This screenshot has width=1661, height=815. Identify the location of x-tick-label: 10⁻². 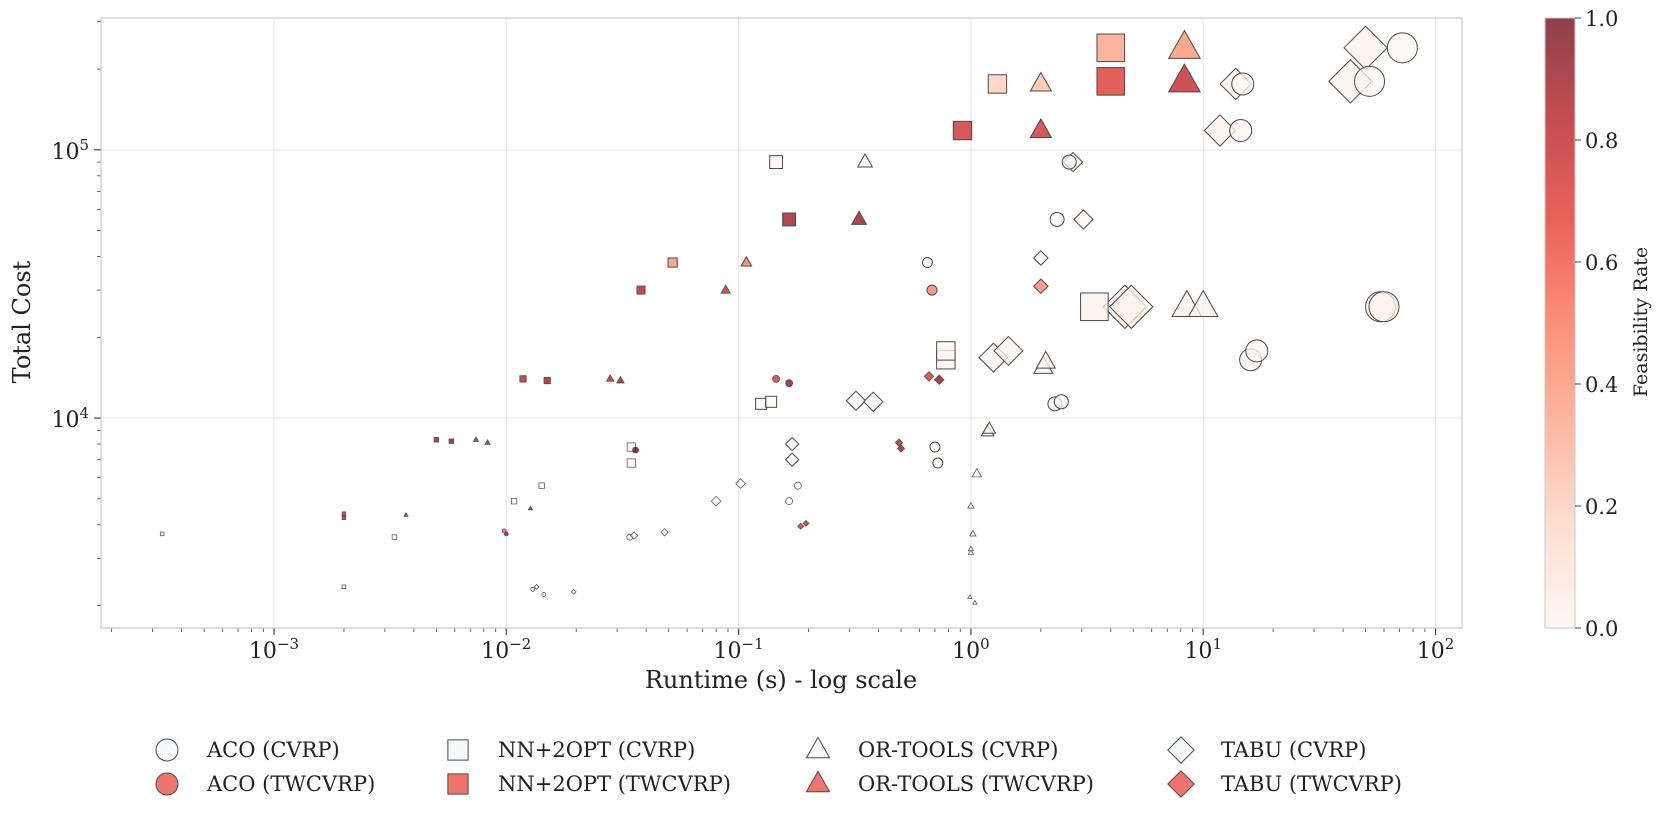
(506, 649).